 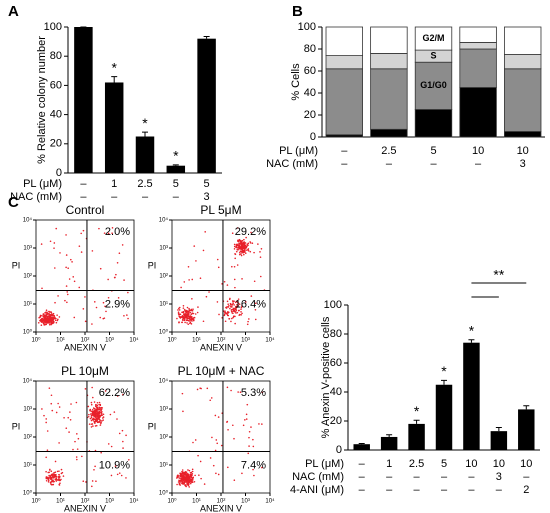 I want to click on bar, so click(x=526, y=429).